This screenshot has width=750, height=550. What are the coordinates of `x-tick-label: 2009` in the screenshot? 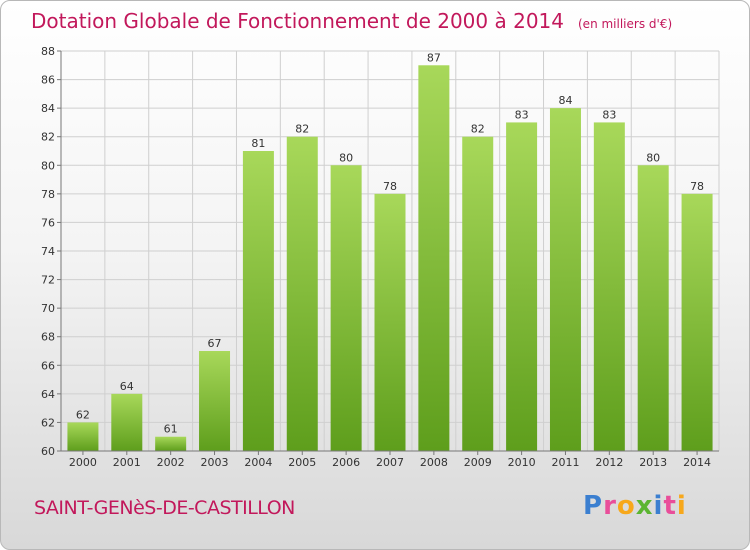 It's located at (478, 462).